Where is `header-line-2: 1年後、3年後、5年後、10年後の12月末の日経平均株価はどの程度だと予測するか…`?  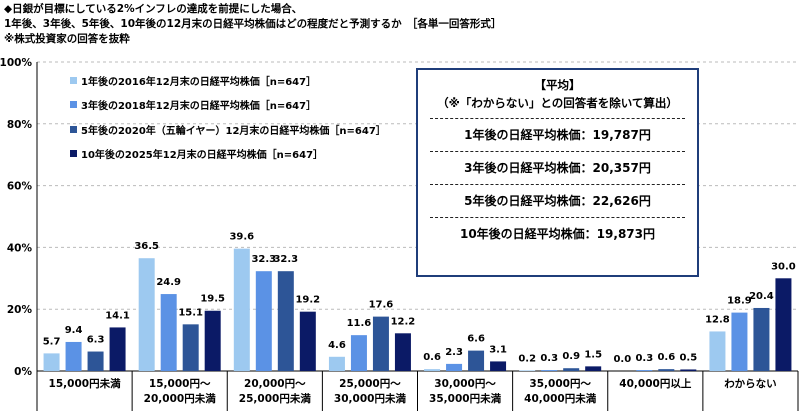
header-line-2: 1年後、3年後、5年後、10年後の12月末の日経平均株価はどの程度だと予測するか… is located at coordinates (253, 24).